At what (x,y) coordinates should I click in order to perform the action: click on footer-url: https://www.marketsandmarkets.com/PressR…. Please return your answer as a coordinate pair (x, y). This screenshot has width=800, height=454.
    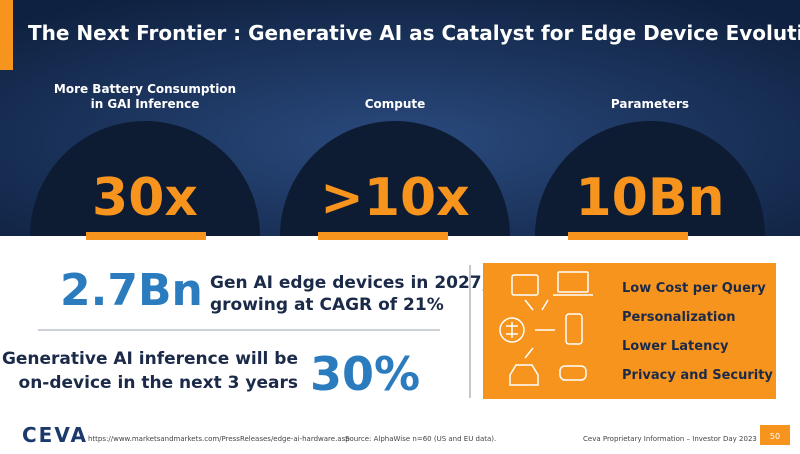
    Looking at the image, I should click on (219, 439).